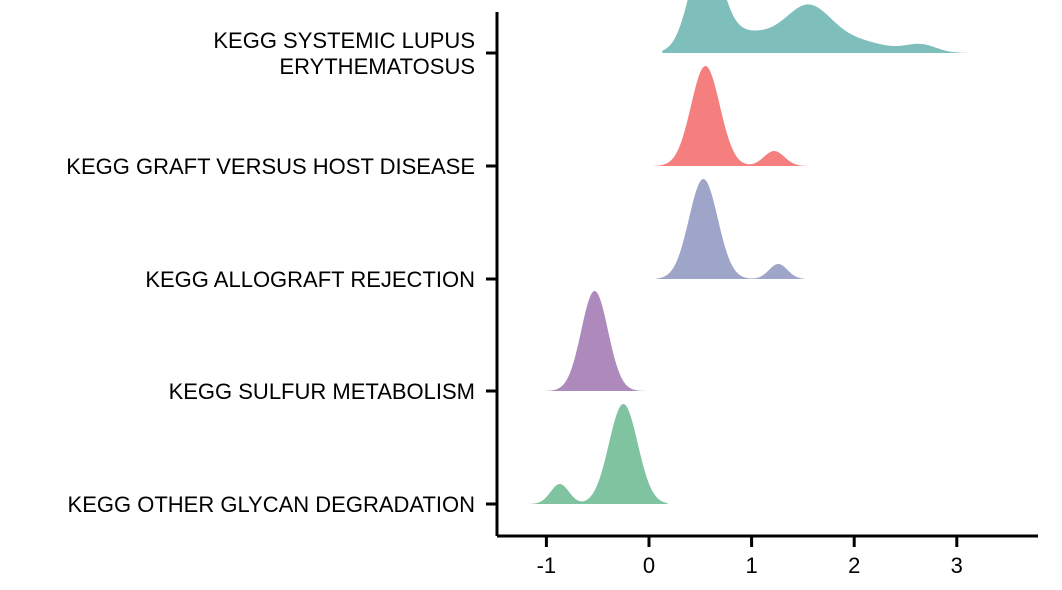 The height and width of the screenshot is (590, 1062). I want to click on category-label-line: KEGG OTHER GLYCAN DEGRADATION, so click(271, 504).